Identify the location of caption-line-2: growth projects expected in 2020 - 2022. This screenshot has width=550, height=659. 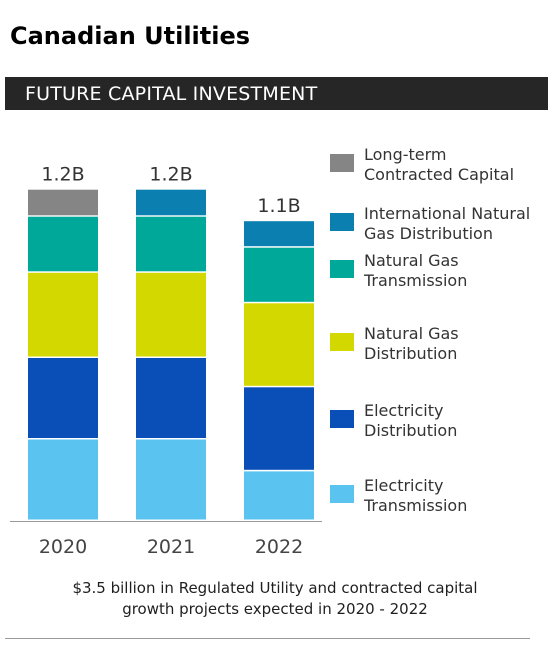
(275, 609).